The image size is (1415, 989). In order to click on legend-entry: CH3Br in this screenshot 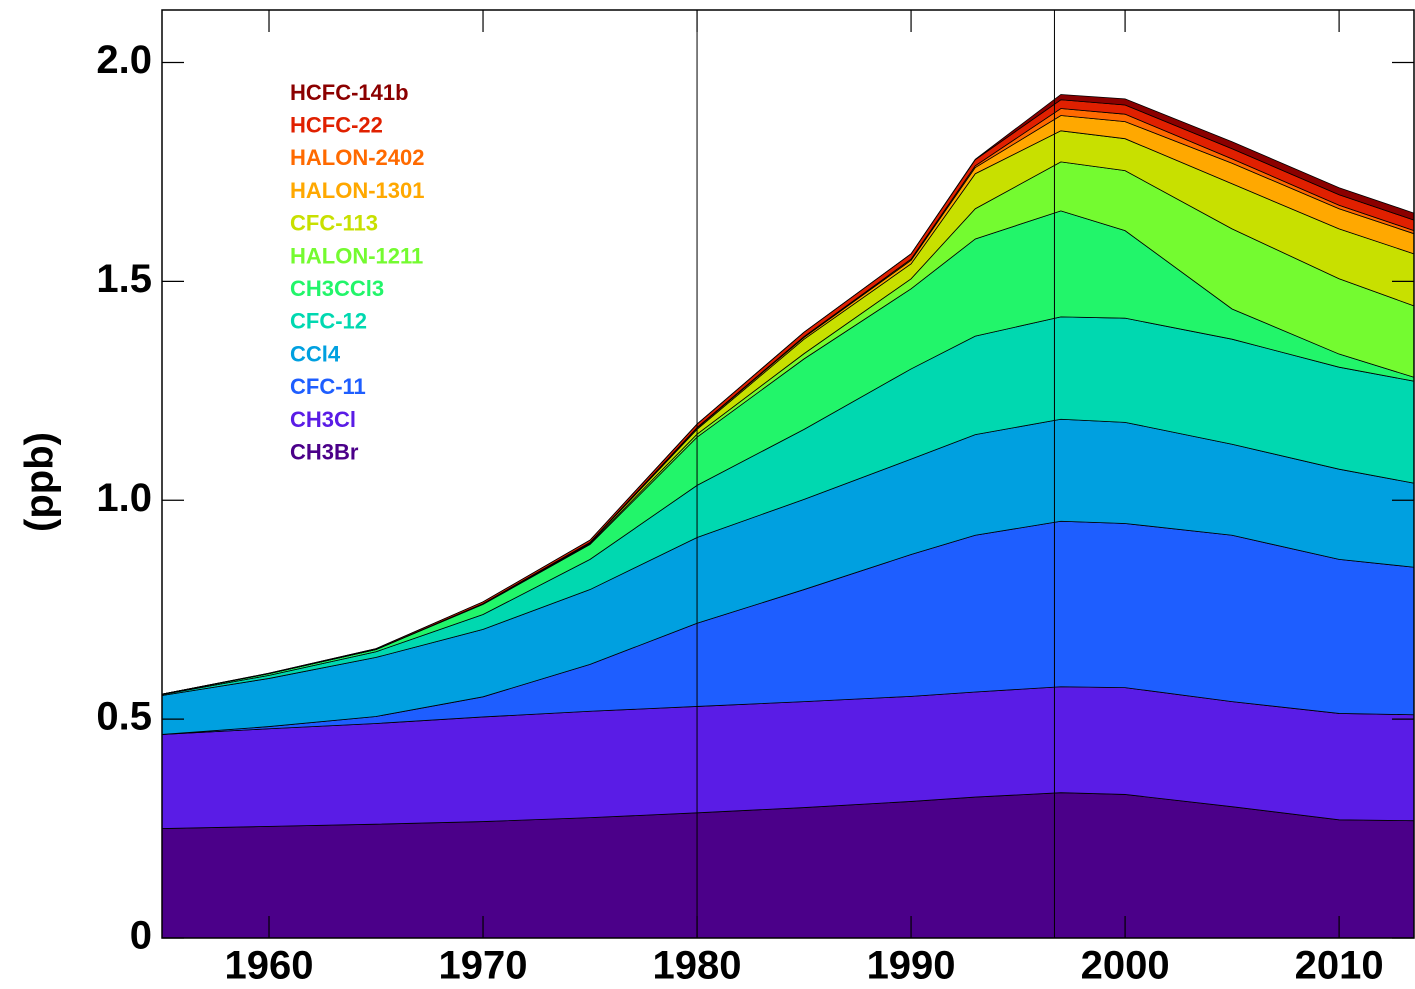, I will do `click(324, 452)`.